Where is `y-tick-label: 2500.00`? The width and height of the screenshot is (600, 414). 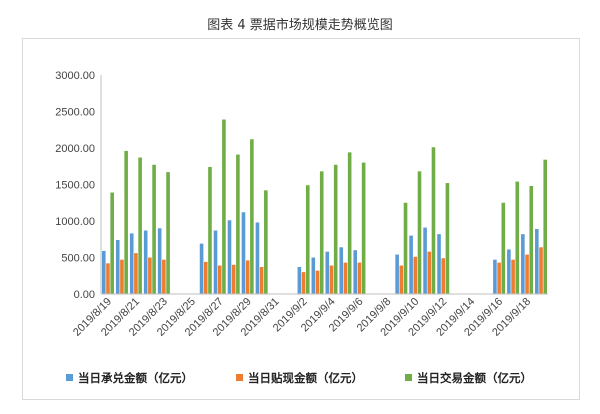 y-tick-label: 2500.00 is located at coordinates (75, 113).